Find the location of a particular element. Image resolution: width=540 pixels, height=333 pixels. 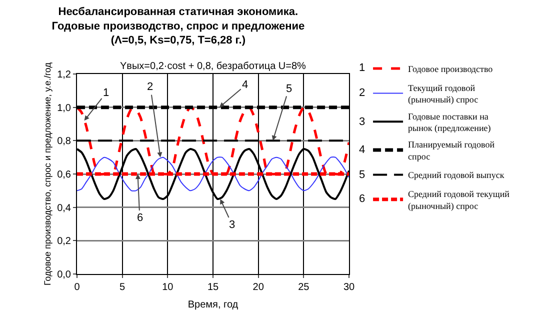

annotation: 3 is located at coordinates (232, 225).